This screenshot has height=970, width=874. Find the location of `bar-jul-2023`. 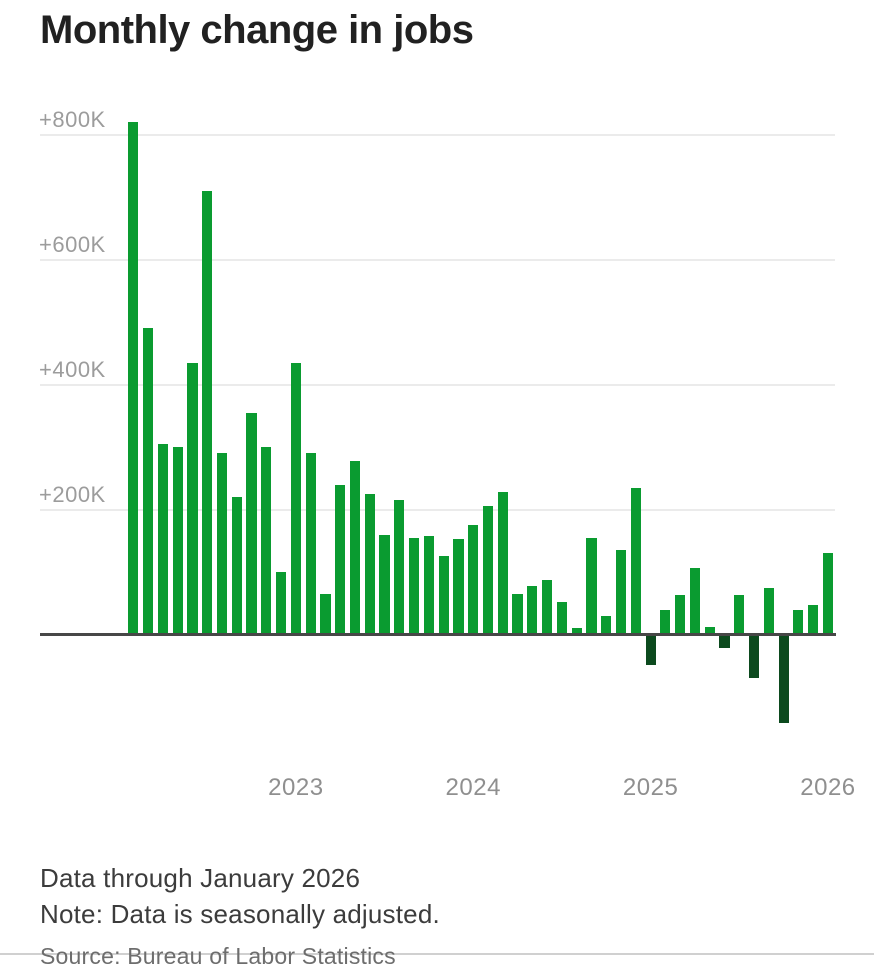

bar-jul-2023 is located at coordinates (384, 584).